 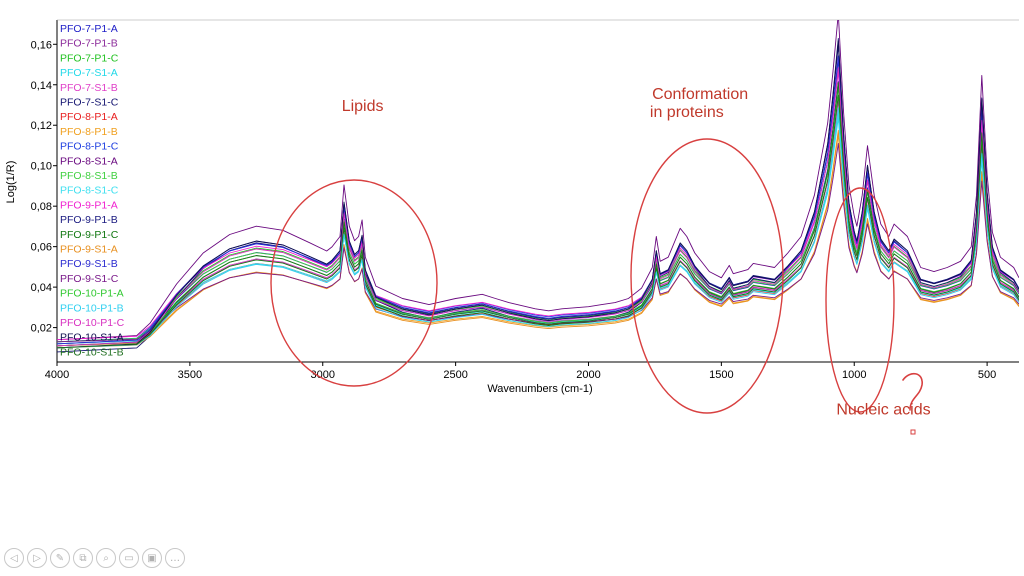 What do you see at coordinates (37, 558) in the screenshot?
I see `forward-icon: ▷` at bounding box center [37, 558].